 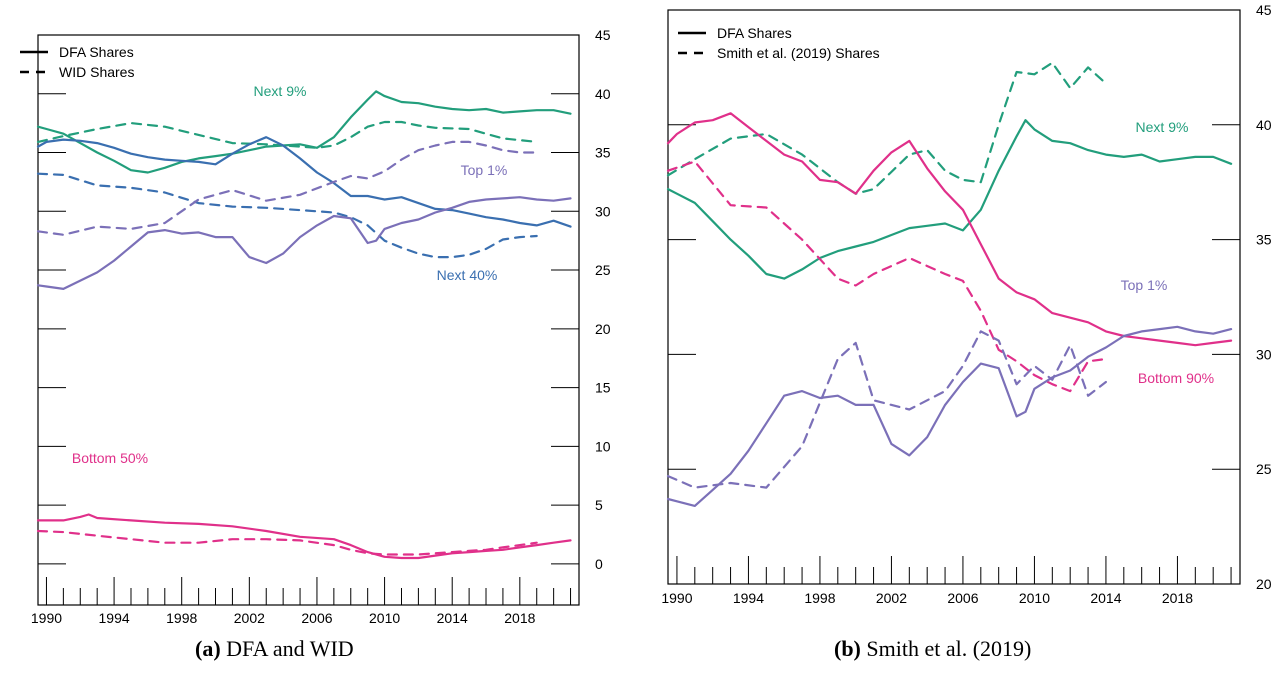 What do you see at coordinates (110, 458) in the screenshot?
I see `annotation-bottom-50-: Bottom 50%` at bounding box center [110, 458].